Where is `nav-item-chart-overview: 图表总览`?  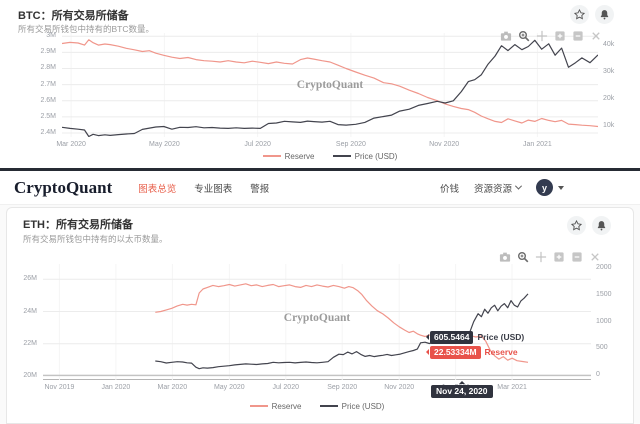
nav-item-chart-overview: 图表总览 is located at coordinates (157, 189).